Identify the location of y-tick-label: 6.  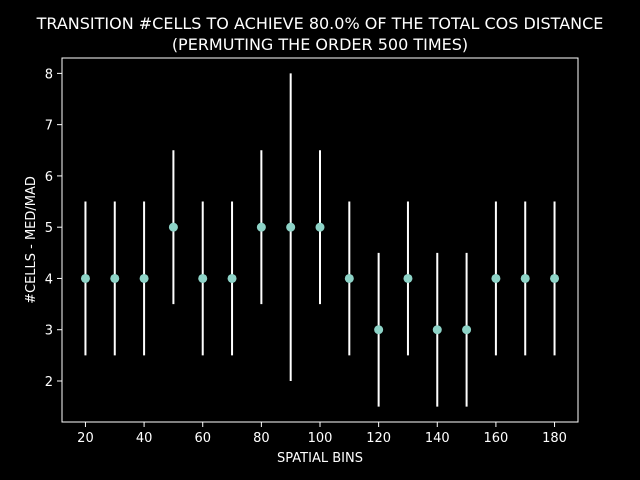
(49, 177).